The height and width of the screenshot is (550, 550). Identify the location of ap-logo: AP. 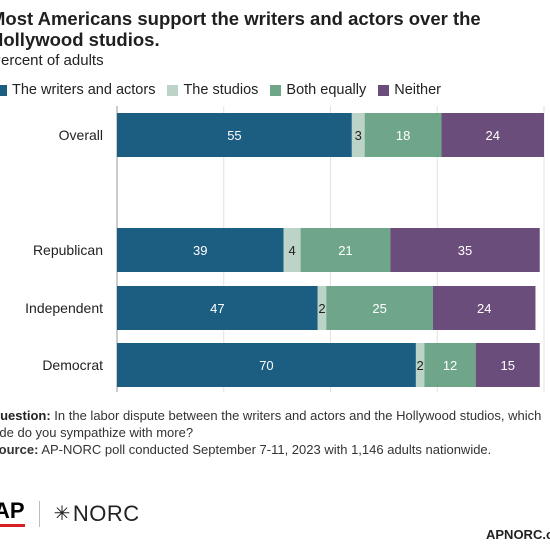
(12, 513).